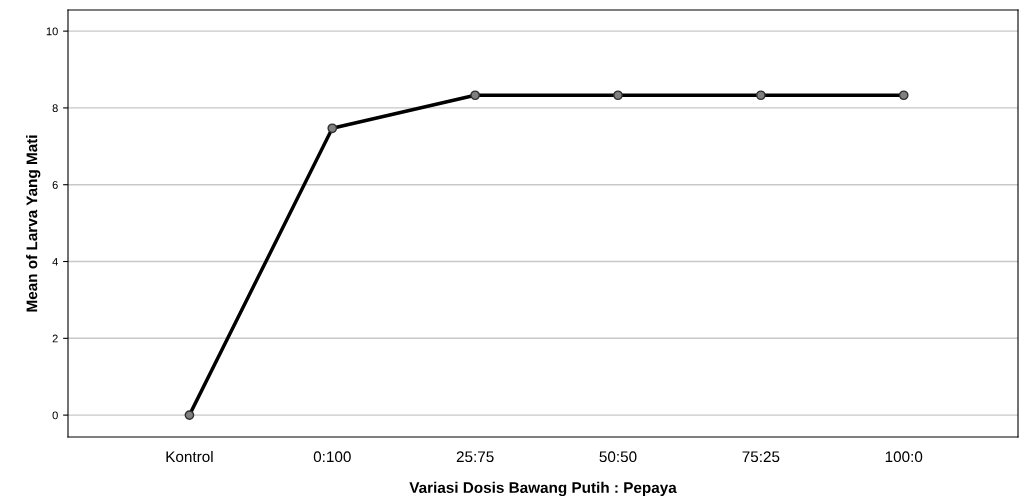 This screenshot has height=497, width=1019. Describe the element at coordinates (55, 415) in the screenshot. I see `y-tick-label: 0` at that location.